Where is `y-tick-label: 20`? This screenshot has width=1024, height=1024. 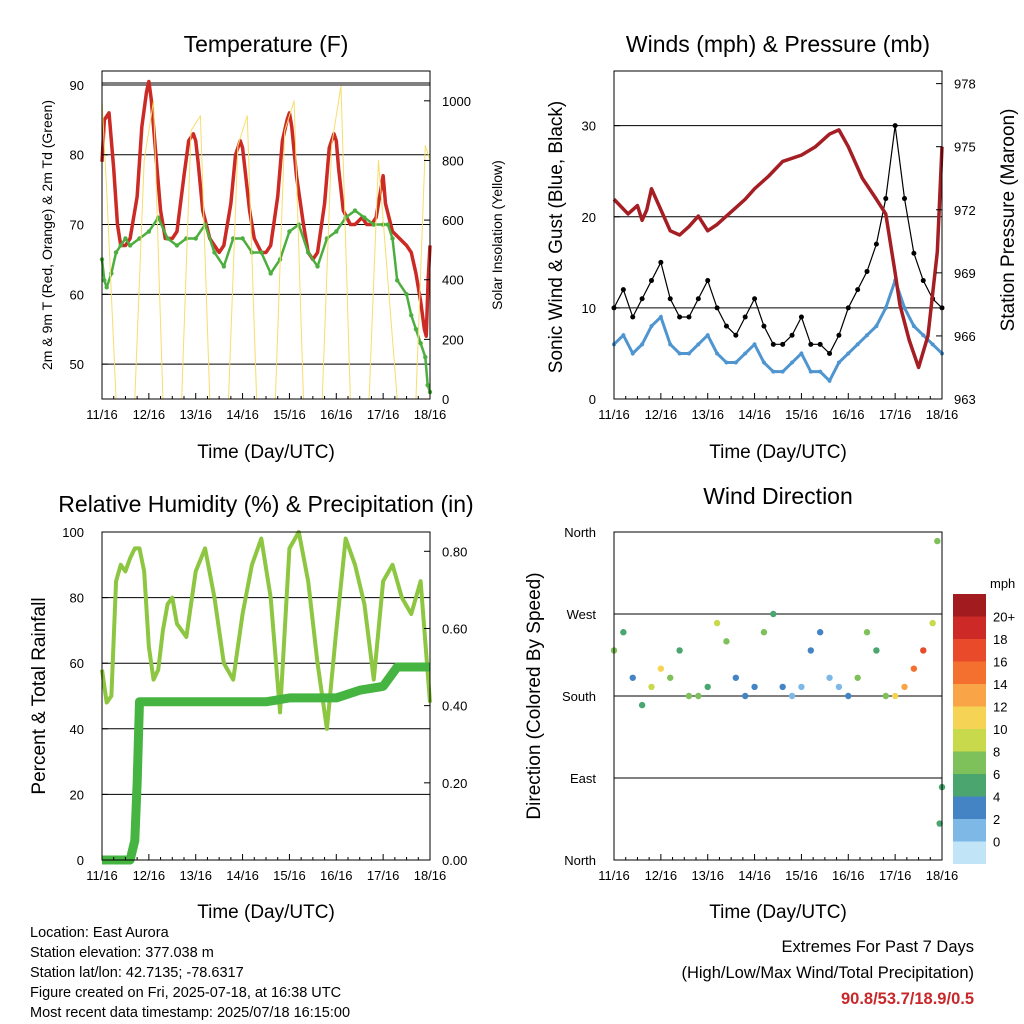
y-tick-label: 20 is located at coordinates (77, 794).